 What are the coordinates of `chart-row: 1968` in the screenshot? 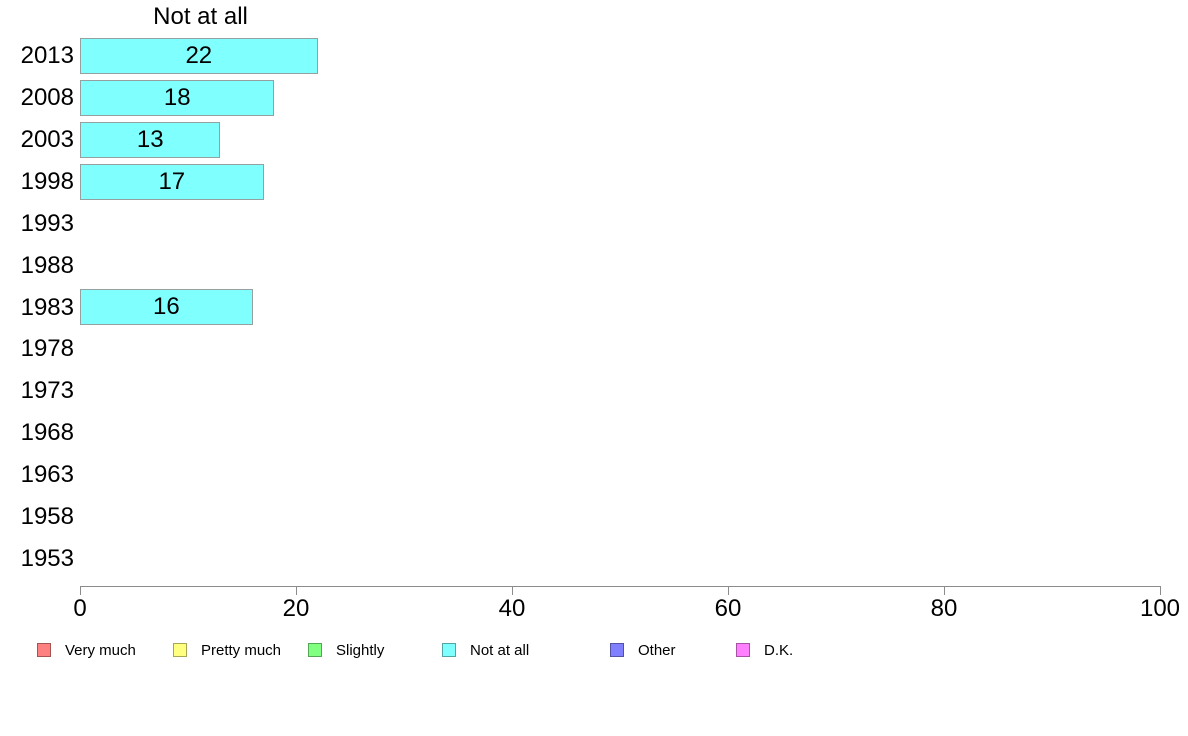 It's located at (594, 433).